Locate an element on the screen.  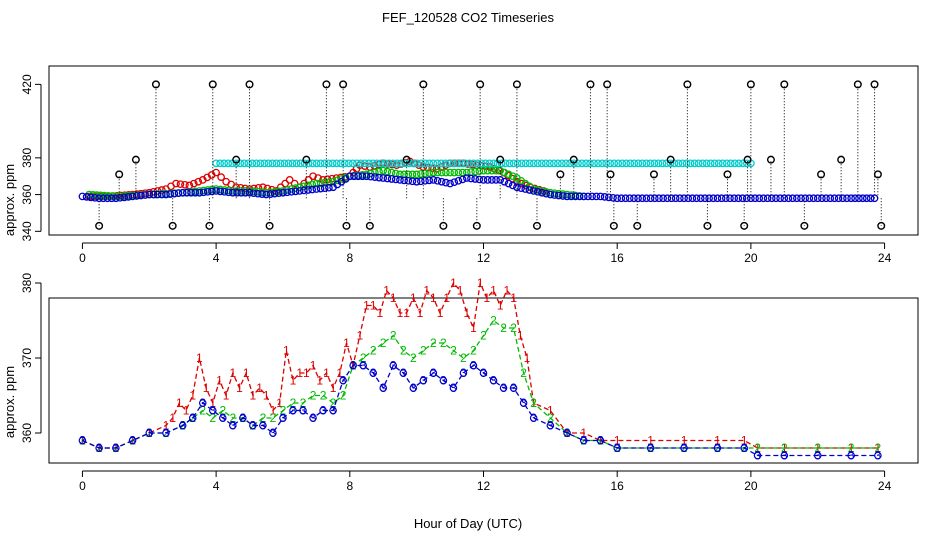
red-point is located at coordinates (216, 172).